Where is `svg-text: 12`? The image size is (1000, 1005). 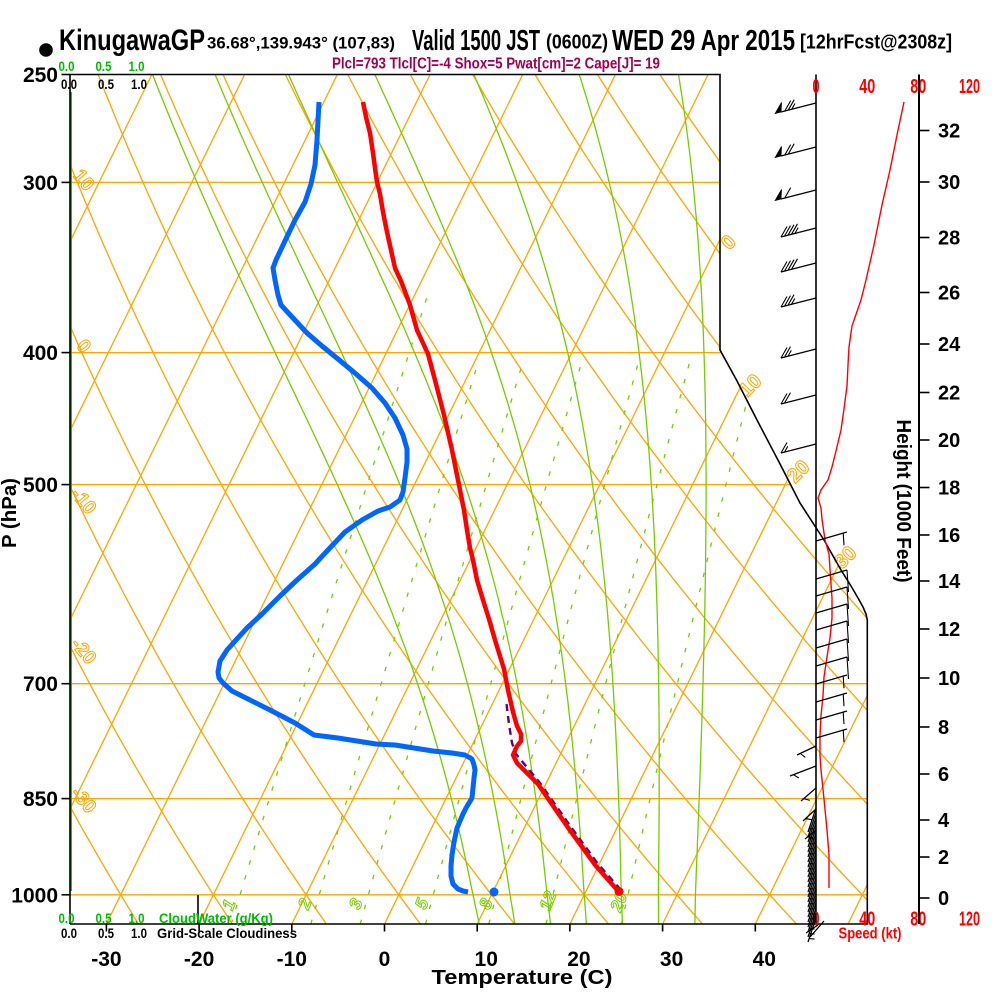
svg-text: 12 is located at coordinates (949, 630).